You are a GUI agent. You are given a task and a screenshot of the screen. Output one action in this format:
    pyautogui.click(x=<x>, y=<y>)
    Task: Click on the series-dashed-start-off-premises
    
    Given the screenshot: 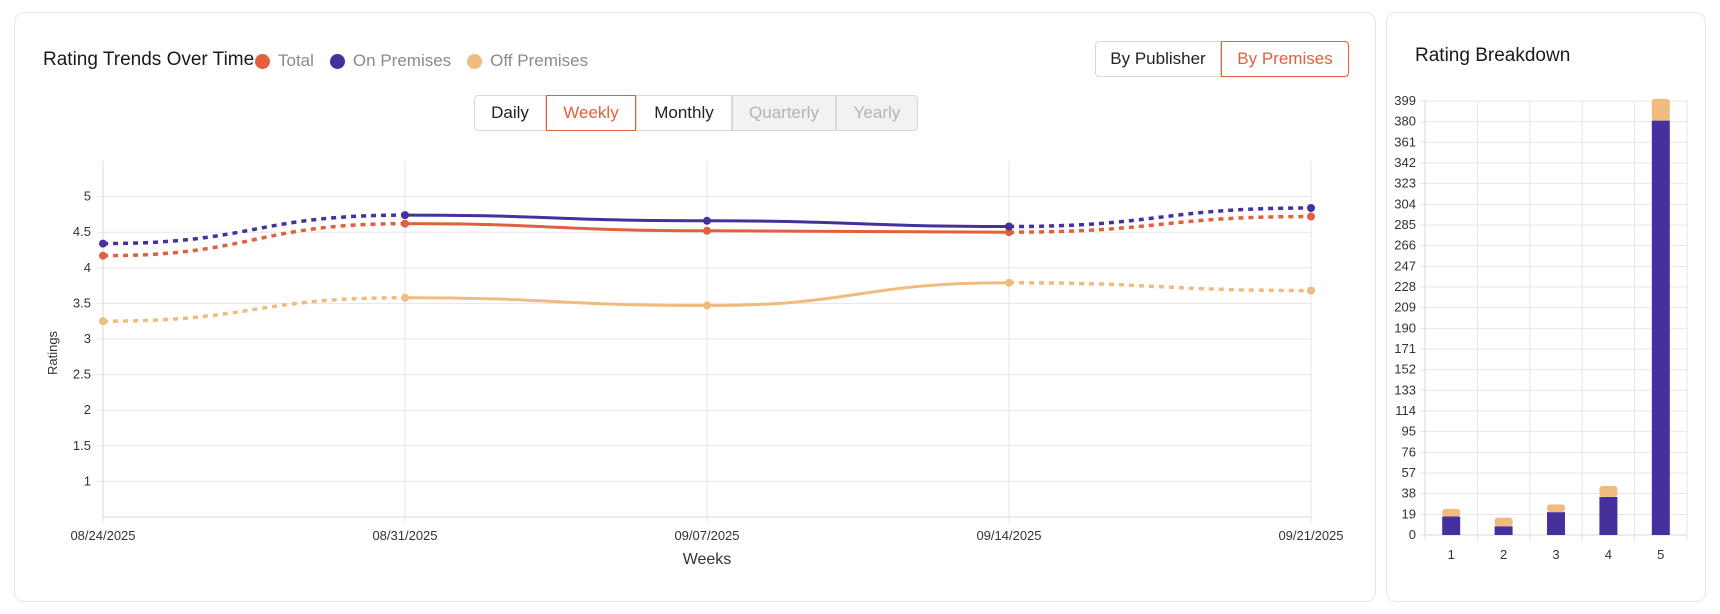 What is the action you would take?
    pyautogui.click(x=254, y=309)
    